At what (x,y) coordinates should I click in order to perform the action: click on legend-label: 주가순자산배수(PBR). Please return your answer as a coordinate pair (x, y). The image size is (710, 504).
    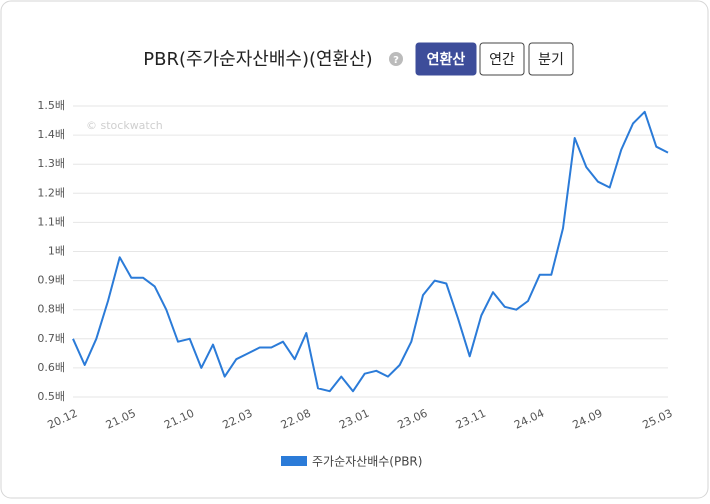
    Looking at the image, I should click on (367, 462).